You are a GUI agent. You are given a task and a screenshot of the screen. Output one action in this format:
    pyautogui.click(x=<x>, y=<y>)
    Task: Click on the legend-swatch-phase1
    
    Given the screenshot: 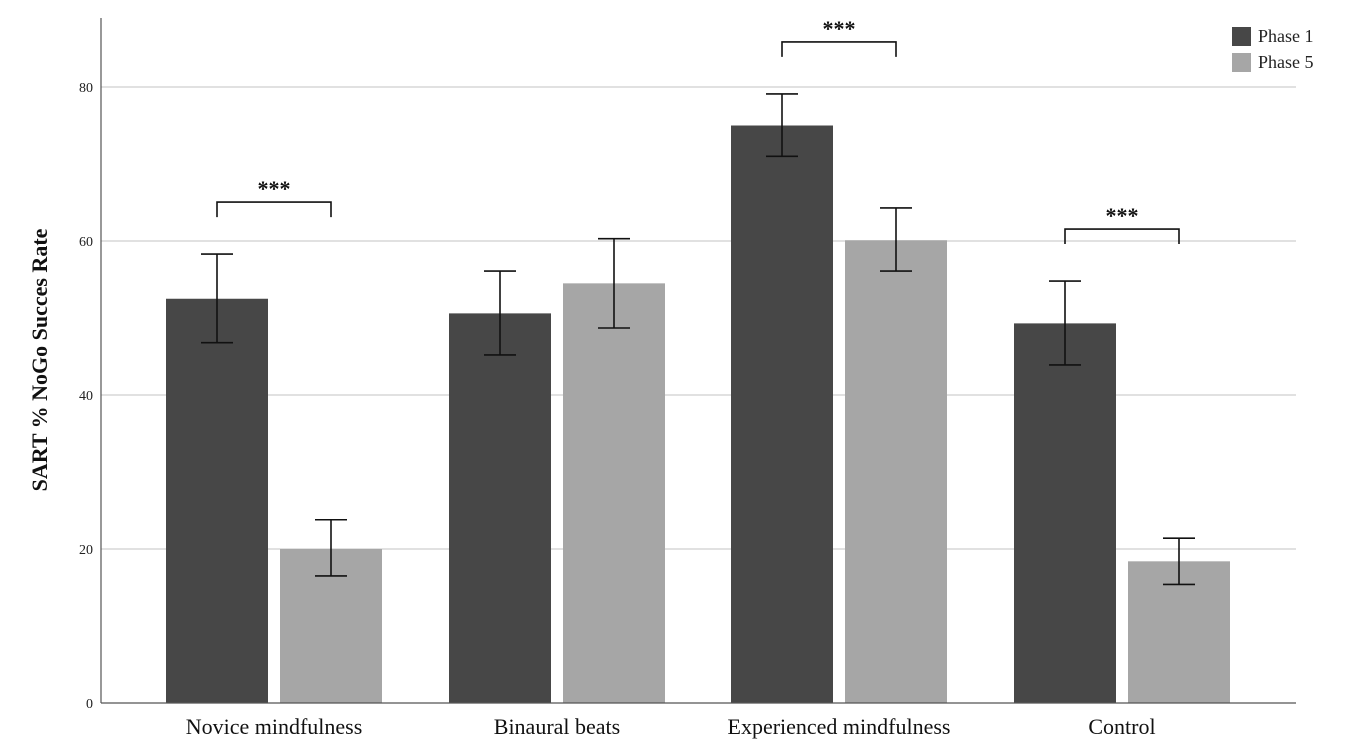 What is the action you would take?
    pyautogui.click(x=1241, y=36)
    